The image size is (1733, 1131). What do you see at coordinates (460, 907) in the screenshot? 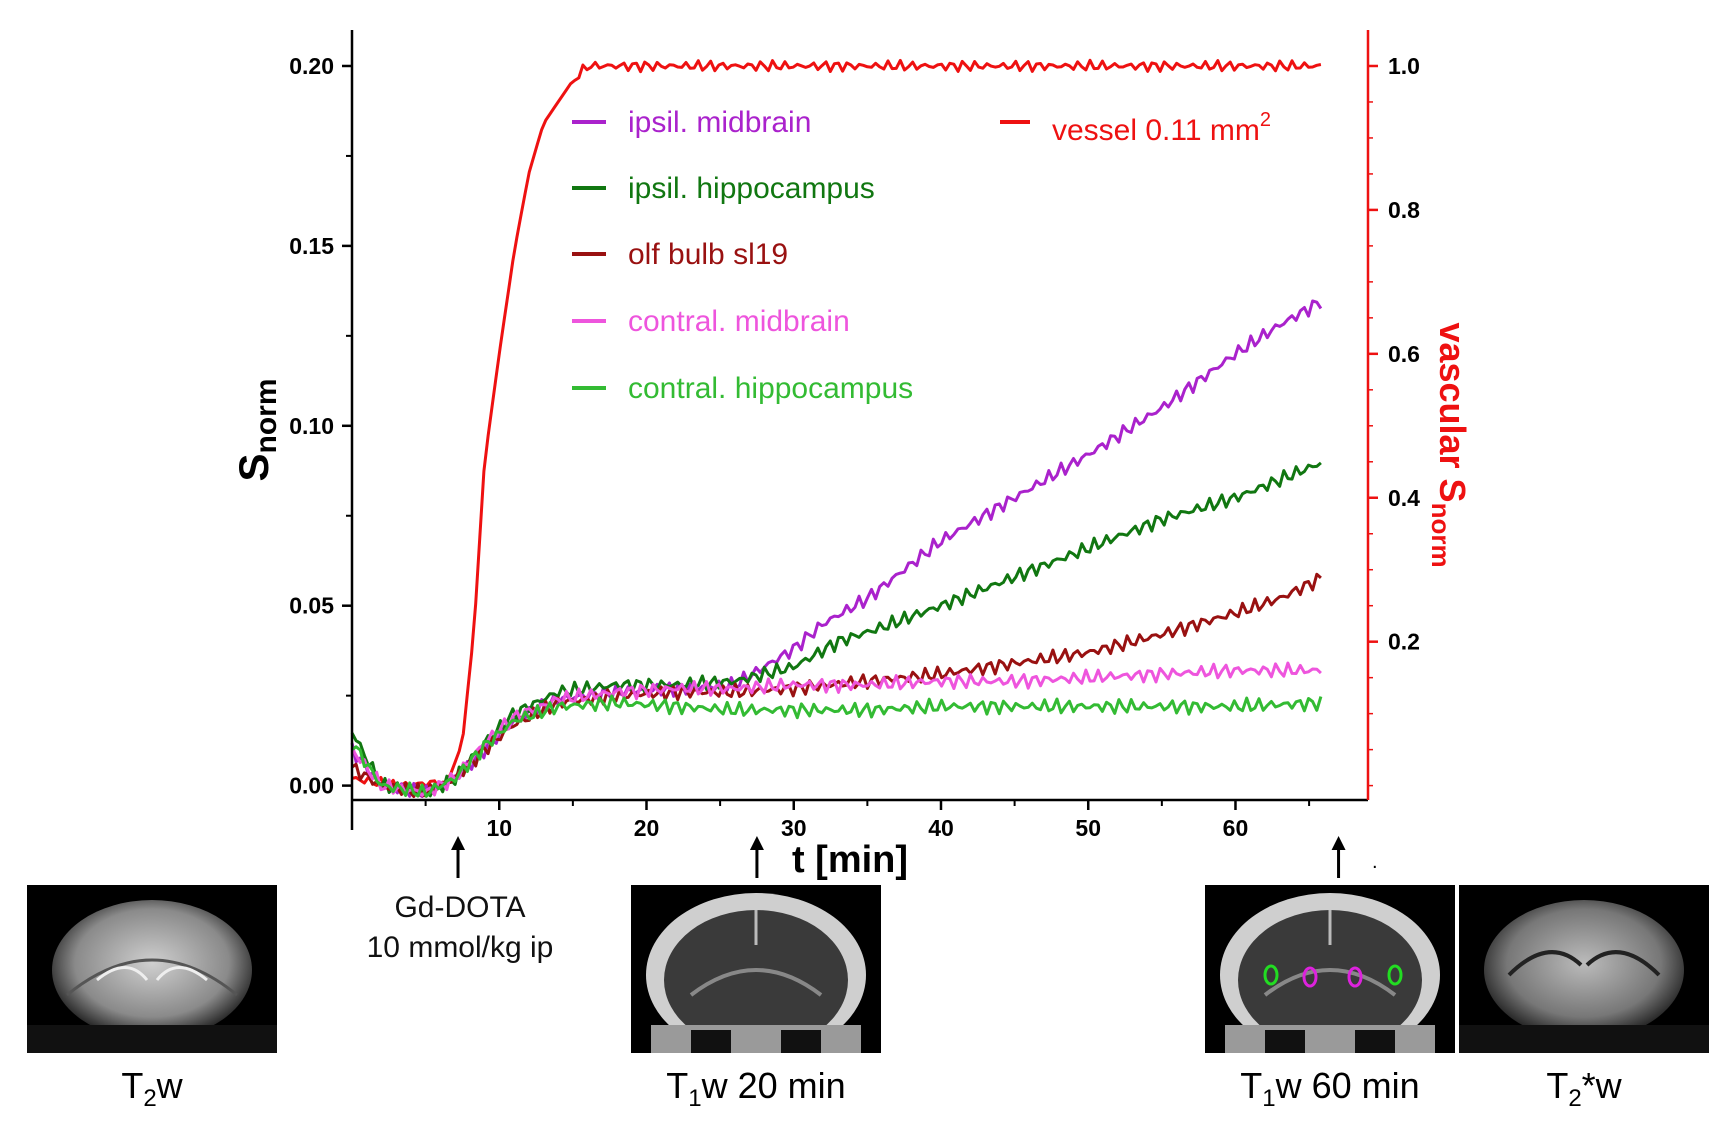
I see `injection-agent: Gd-DOTA` at bounding box center [460, 907].